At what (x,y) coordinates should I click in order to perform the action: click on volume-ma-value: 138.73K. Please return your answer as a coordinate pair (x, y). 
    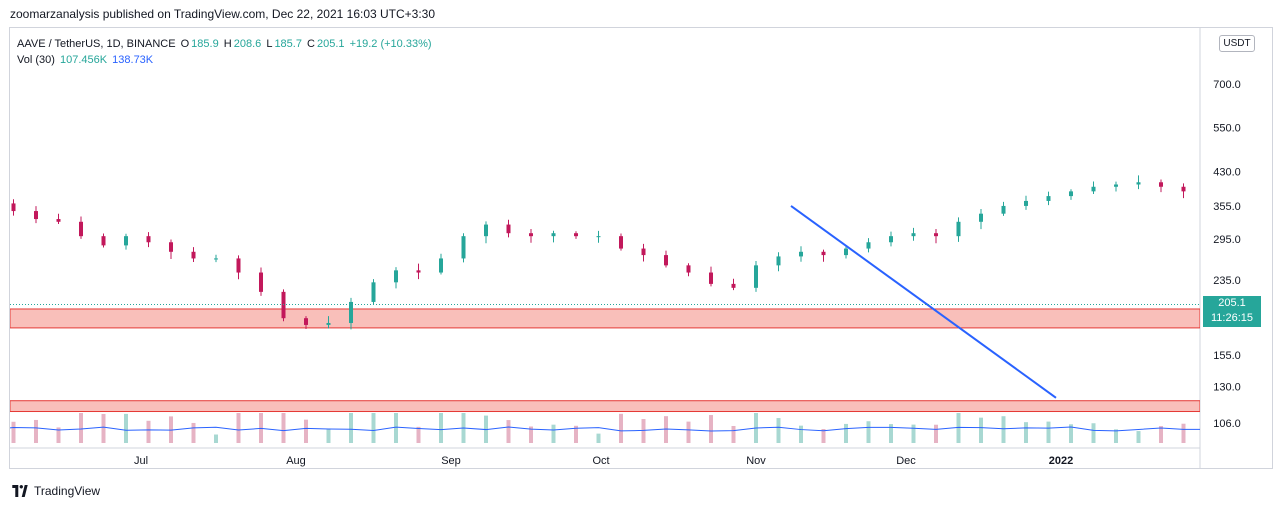
    Looking at the image, I should click on (133, 60).